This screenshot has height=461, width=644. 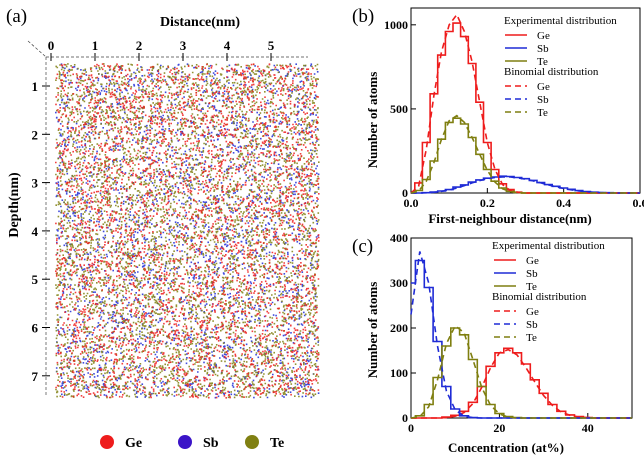 I want to click on panel-a-x-tick-label: 3, so click(x=183, y=45).